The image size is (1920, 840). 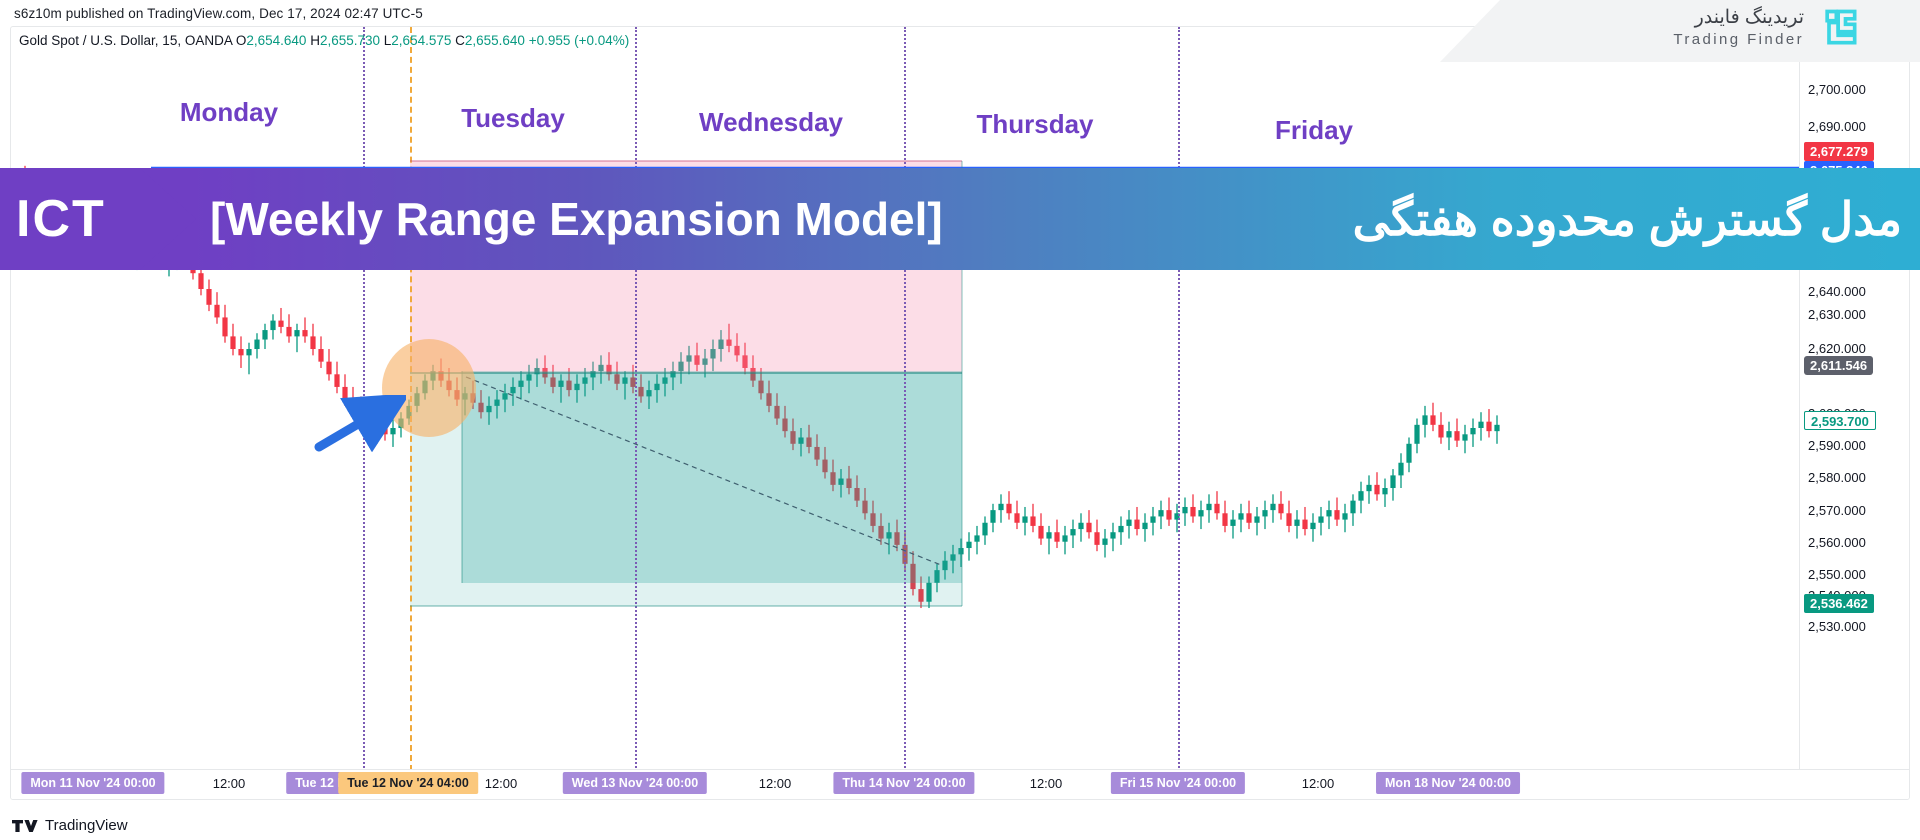 What do you see at coordinates (1841, 27) in the screenshot?
I see `tf-logo-icon` at bounding box center [1841, 27].